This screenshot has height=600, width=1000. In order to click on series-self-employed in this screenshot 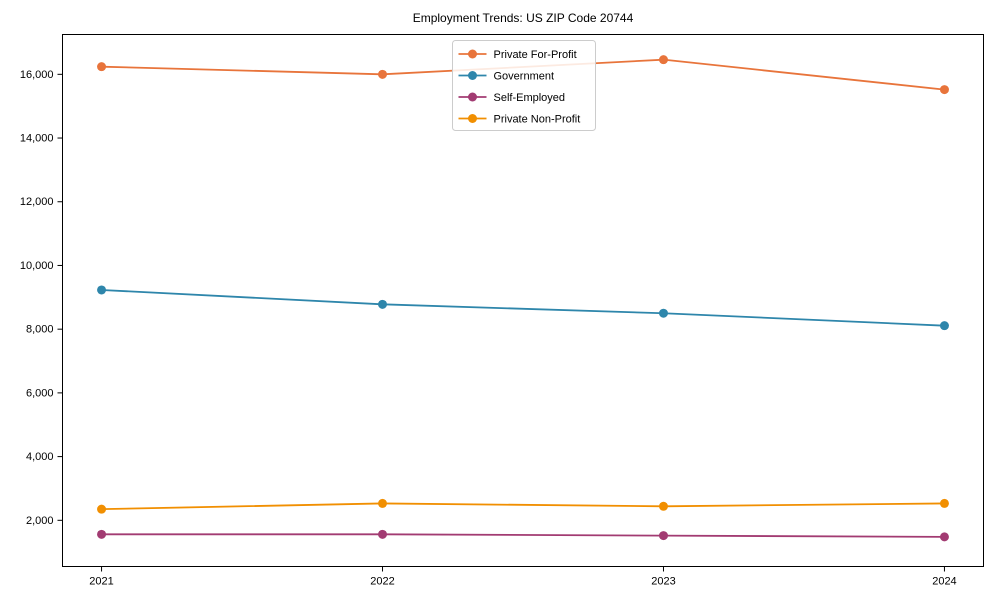, I will do `click(523, 535)`.